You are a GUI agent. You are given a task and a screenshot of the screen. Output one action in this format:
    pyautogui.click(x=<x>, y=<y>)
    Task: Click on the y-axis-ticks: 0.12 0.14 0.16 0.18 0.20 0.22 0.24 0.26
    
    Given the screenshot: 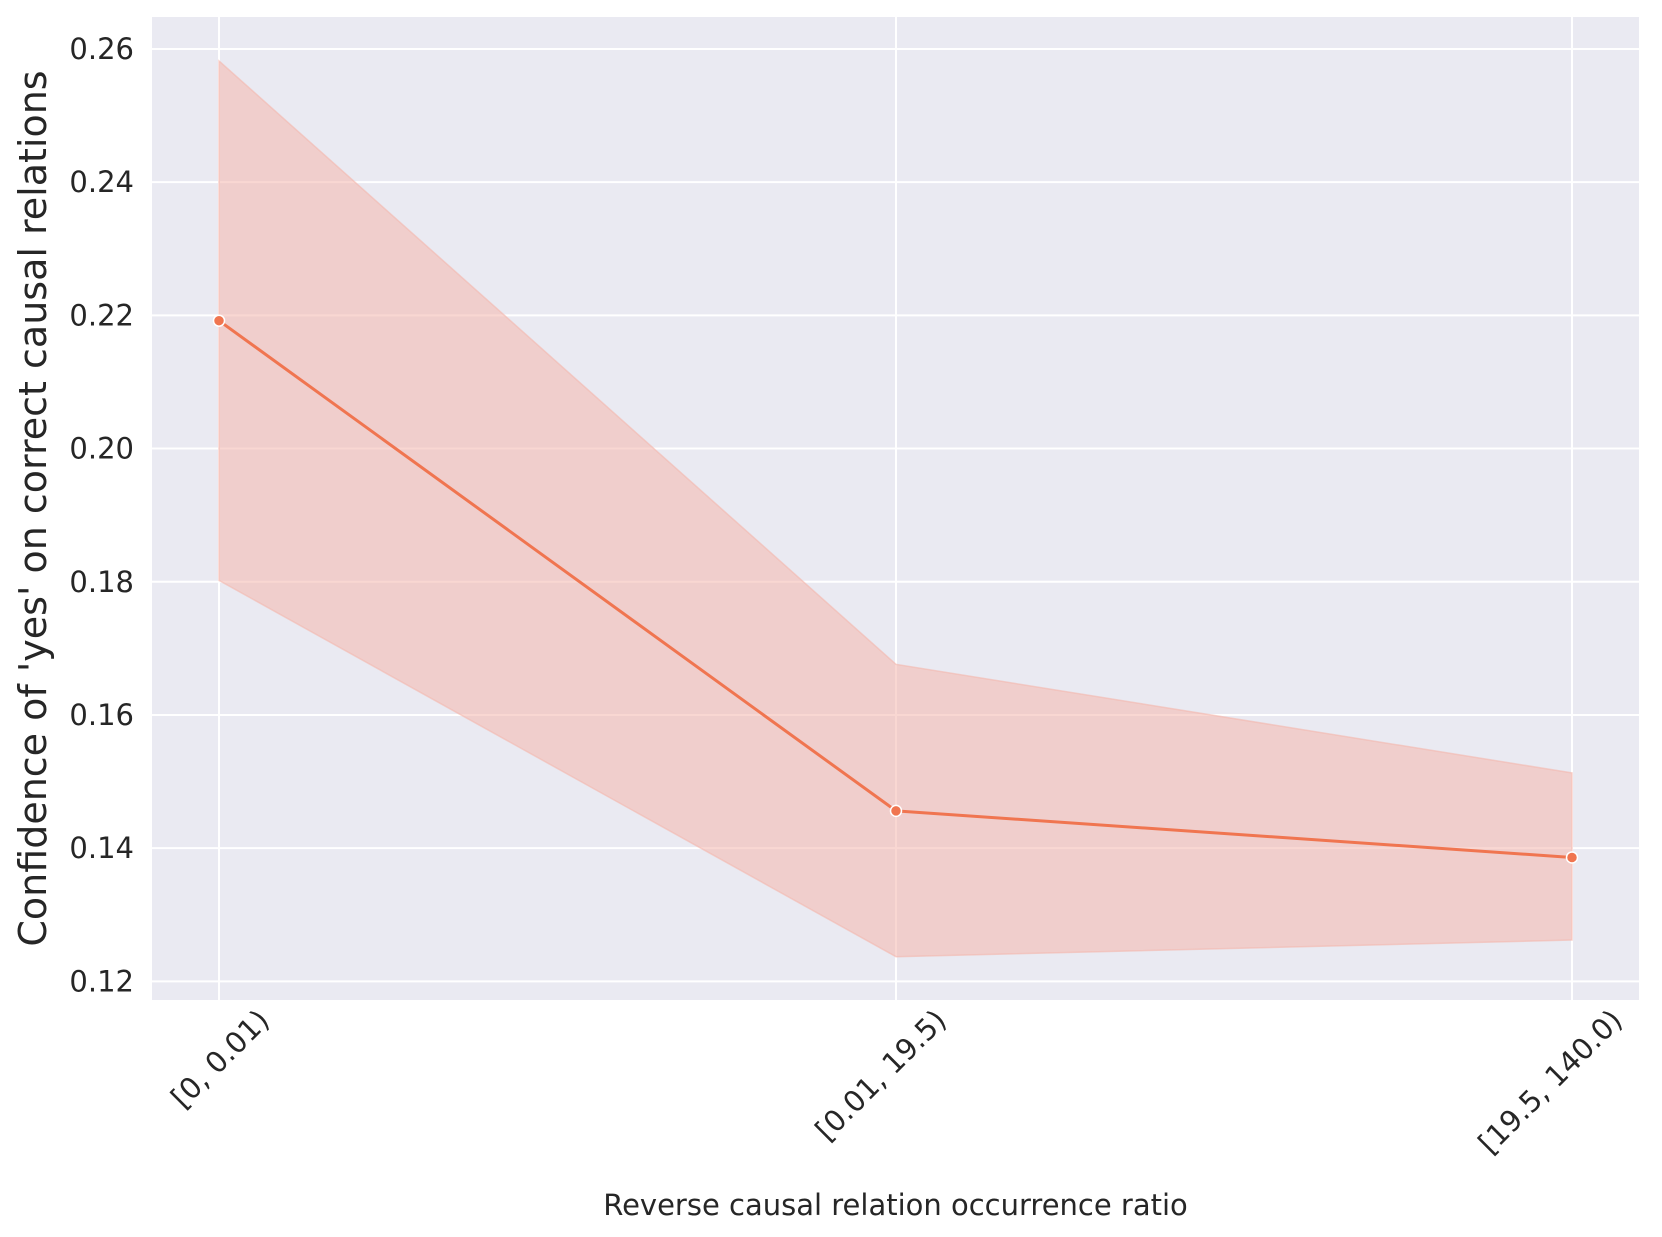 What is the action you would take?
    pyautogui.click(x=101, y=515)
    